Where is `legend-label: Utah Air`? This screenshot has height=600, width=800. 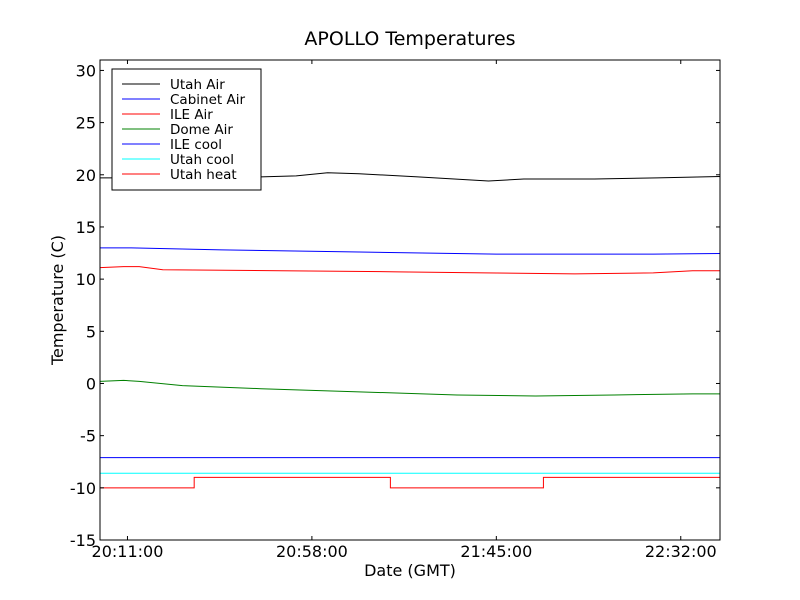
legend-label: Utah Air is located at coordinates (197, 85).